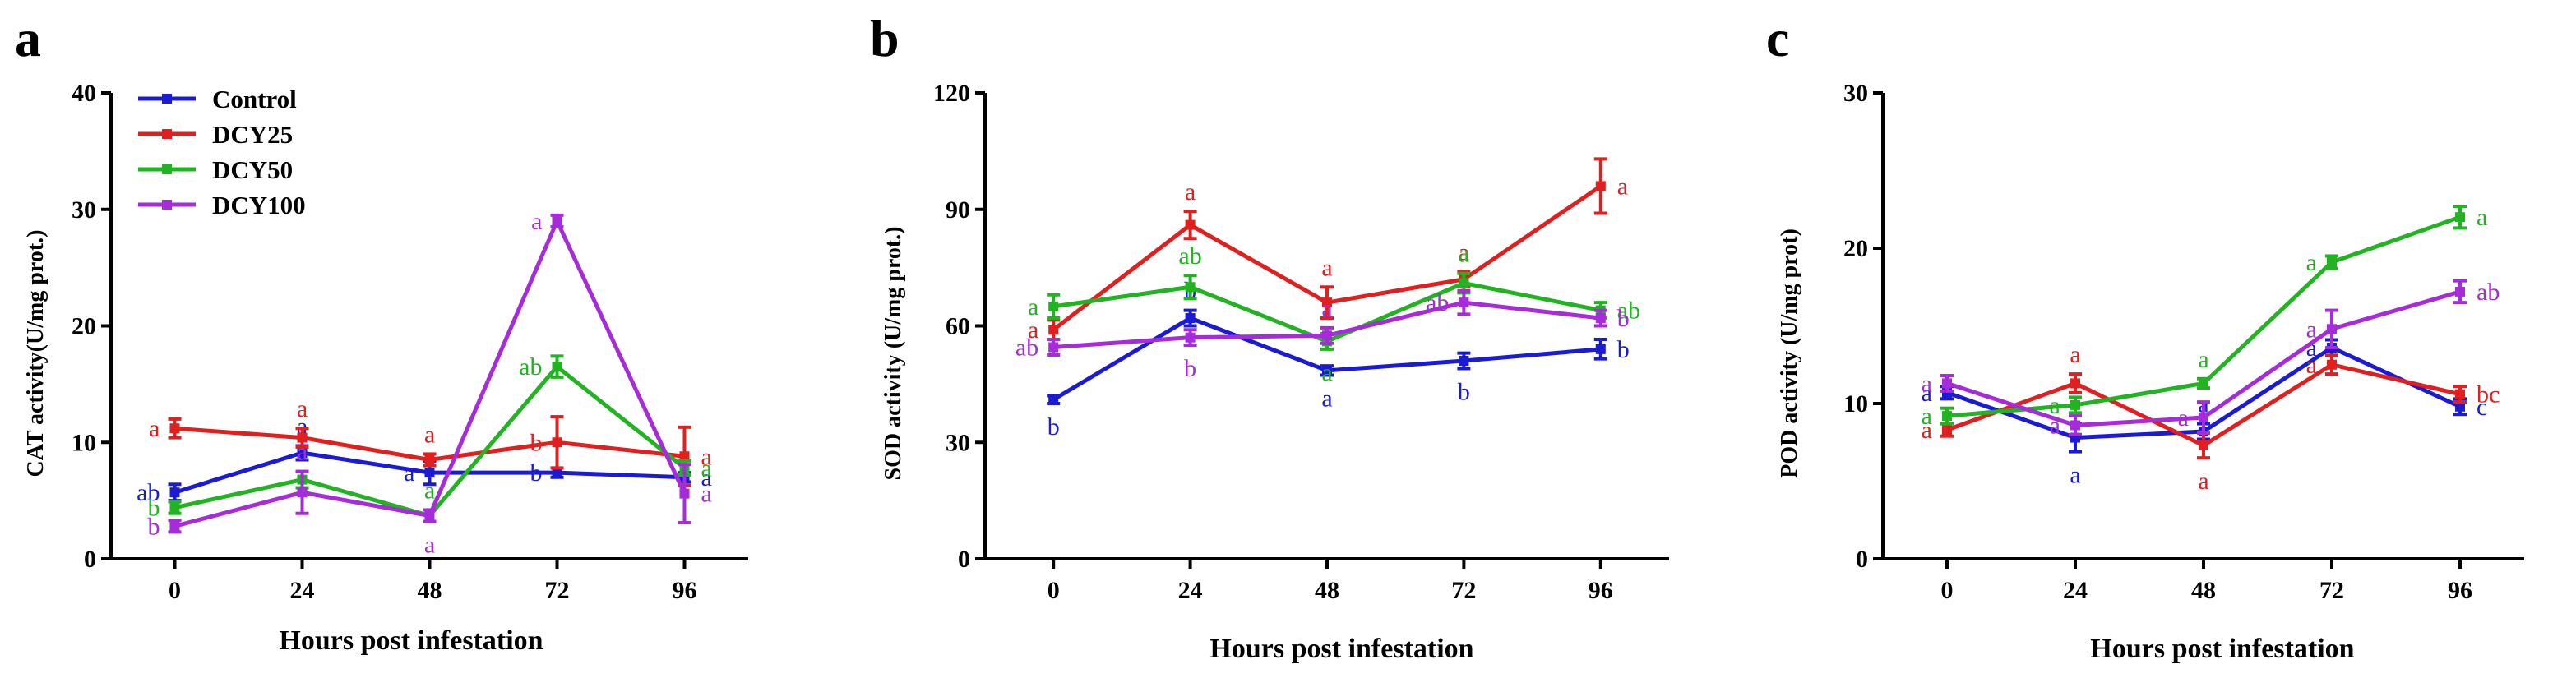 This screenshot has width=2576, height=678. Describe the element at coordinates (2075, 475) in the screenshot. I see `panel-c-series-control-significance-letter: a` at that location.